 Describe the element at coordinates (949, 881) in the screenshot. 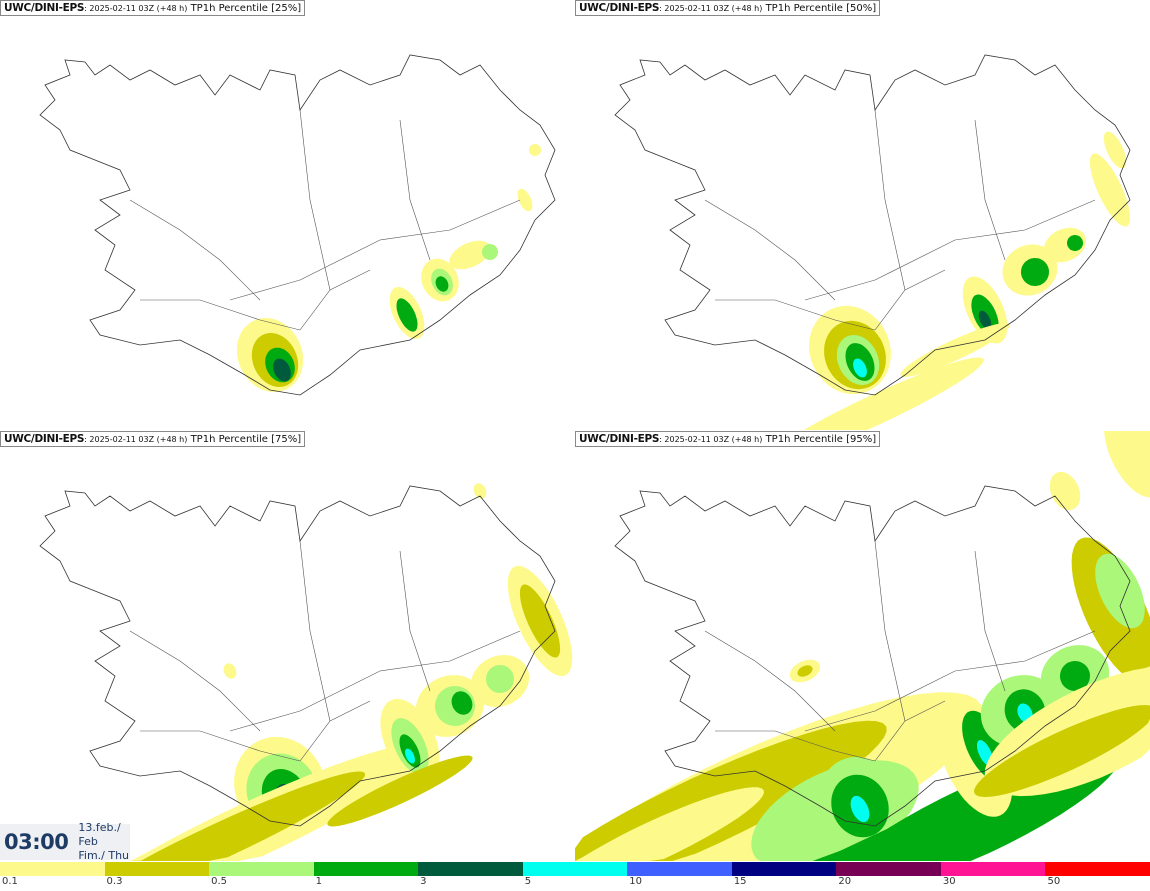

I see `legend-label: 30` at that location.